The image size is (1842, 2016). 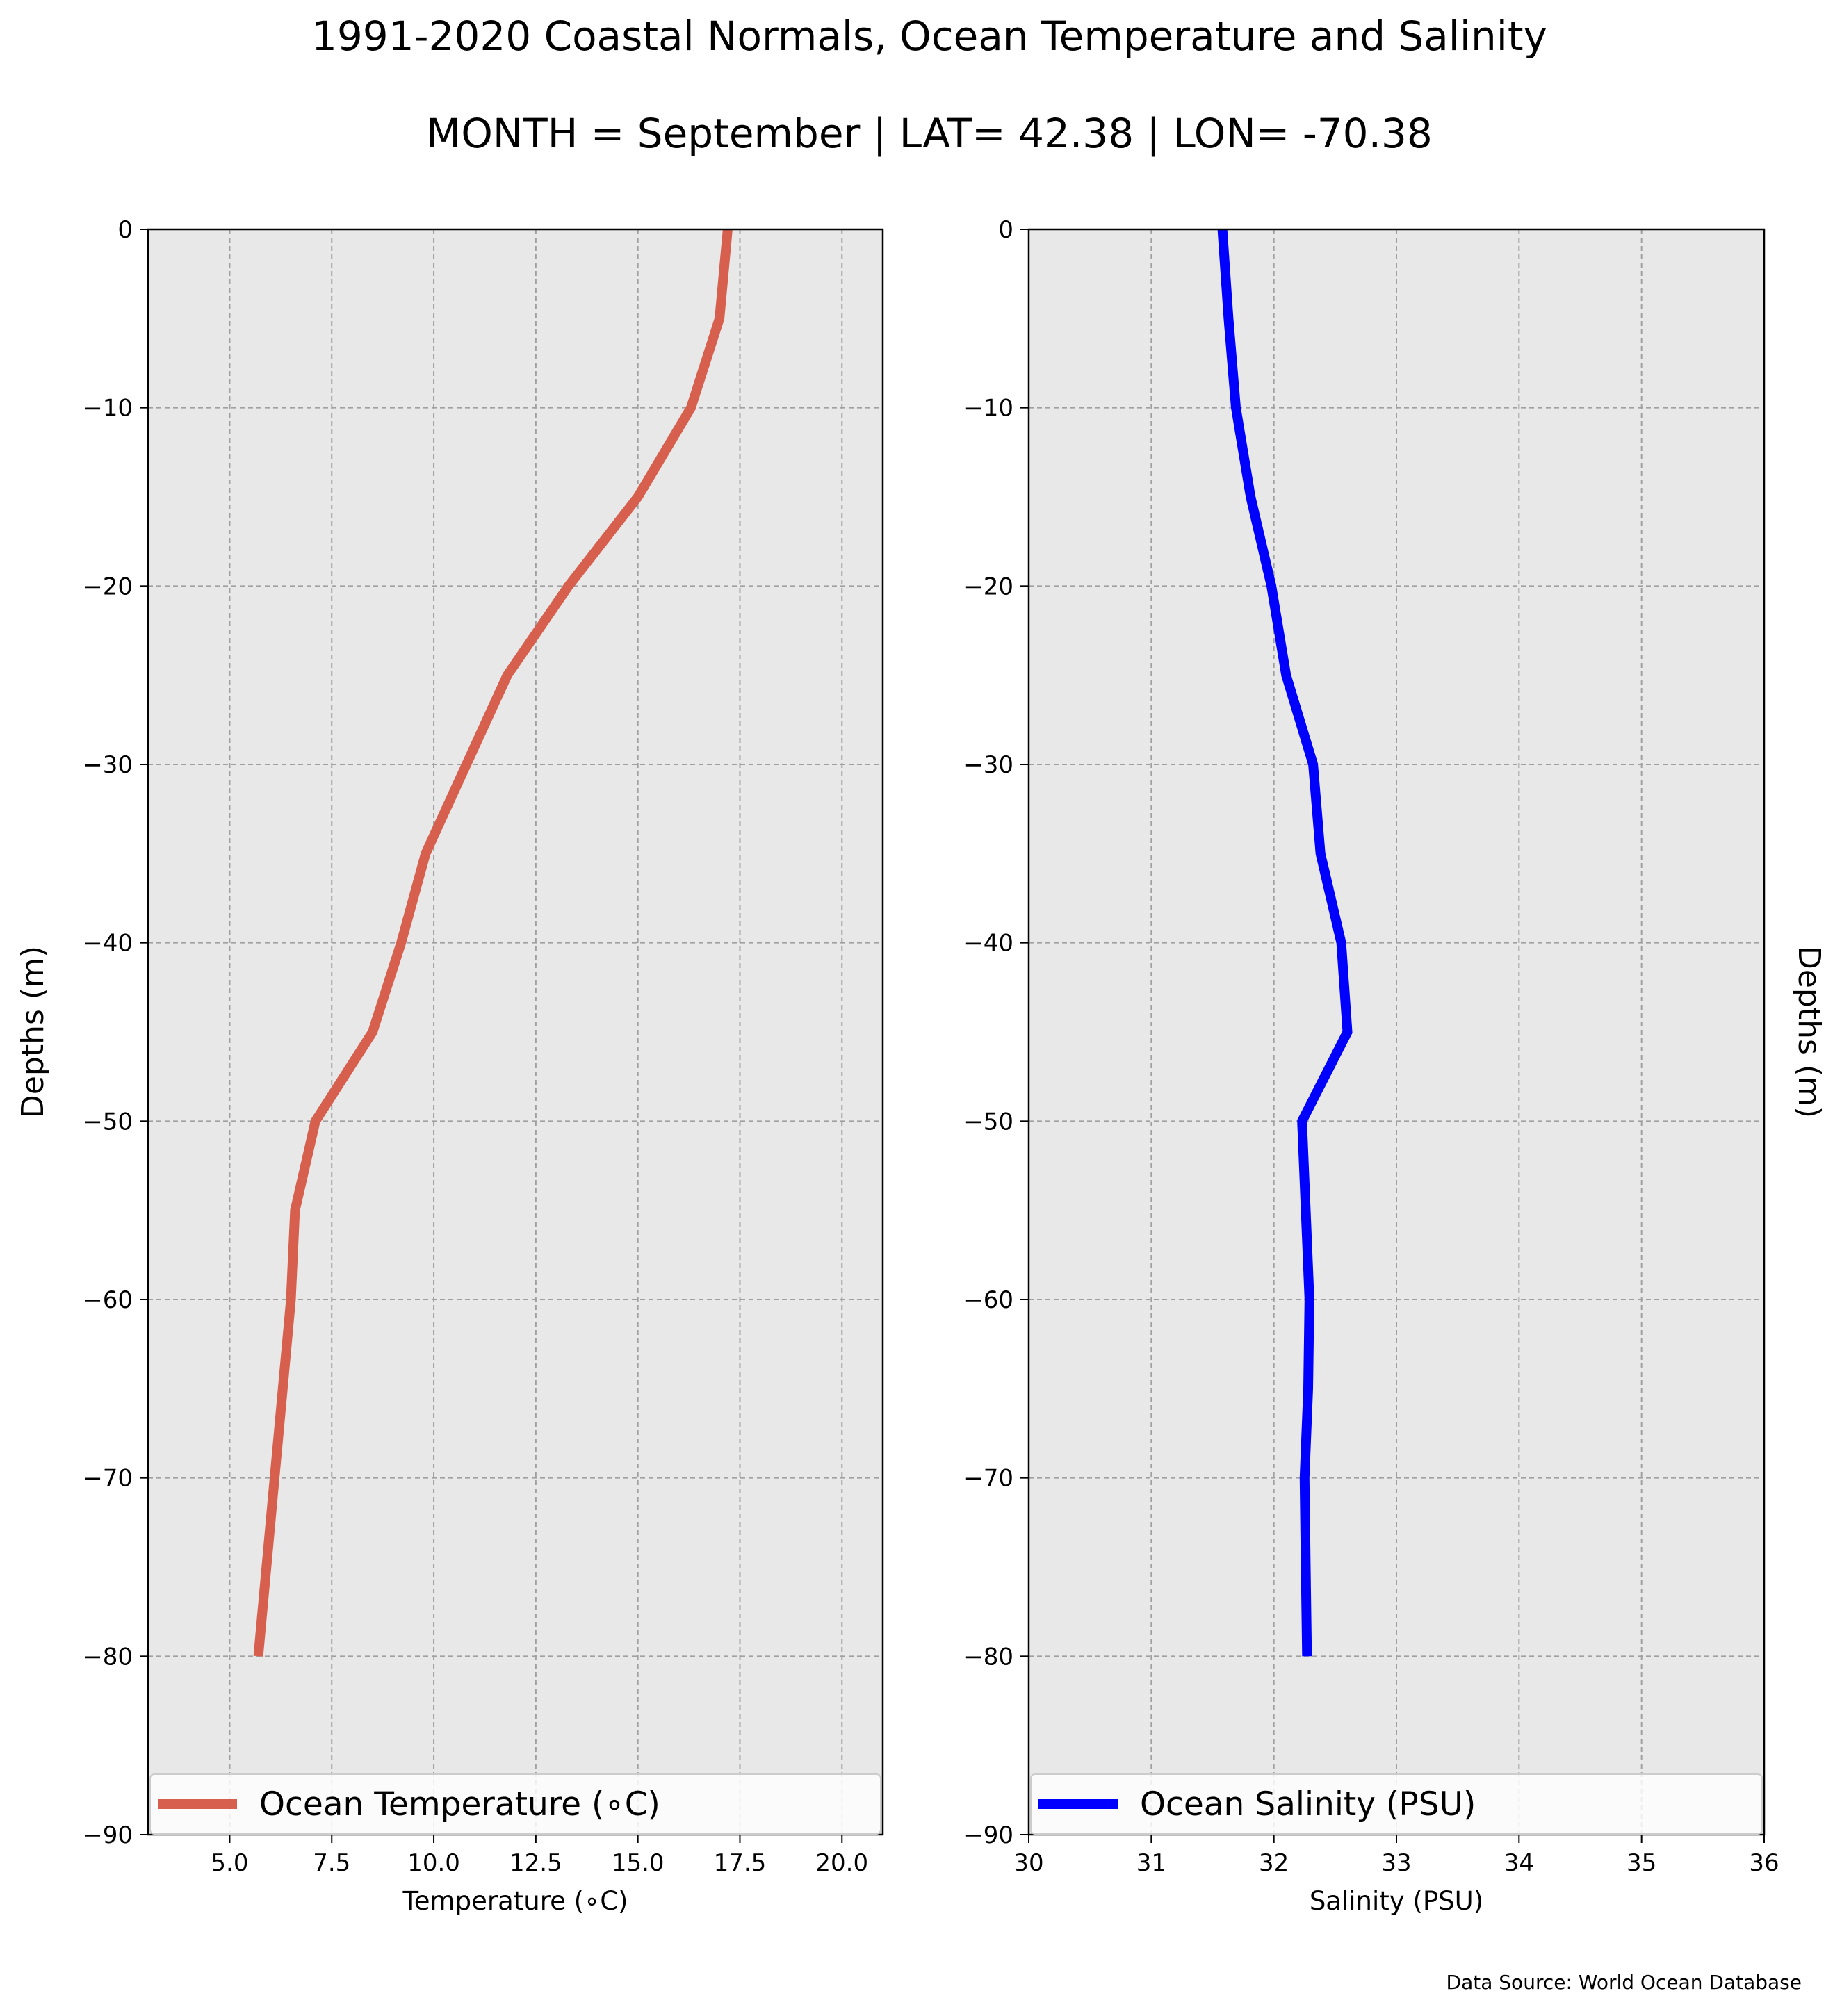 What do you see at coordinates (1624, 1983) in the screenshot?
I see `data-source-note: Data Source: World Ocean Database` at bounding box center [1624, 1983].